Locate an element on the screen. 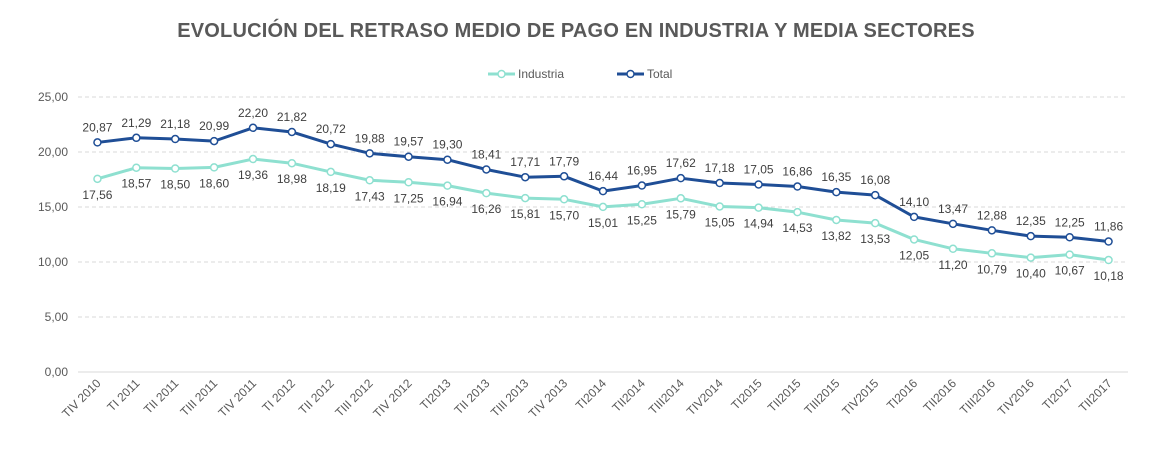  data-label: 19,30 is located at coordinates (447, 145).